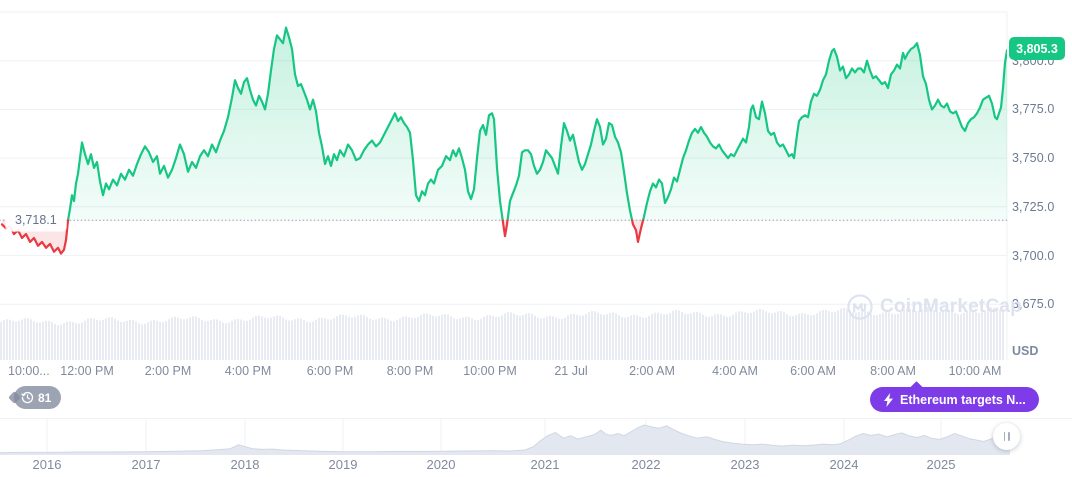 This screenshot has height=477, width=1072. I want to click on y-axis-label: 3,700.0, so click(1033, 255).